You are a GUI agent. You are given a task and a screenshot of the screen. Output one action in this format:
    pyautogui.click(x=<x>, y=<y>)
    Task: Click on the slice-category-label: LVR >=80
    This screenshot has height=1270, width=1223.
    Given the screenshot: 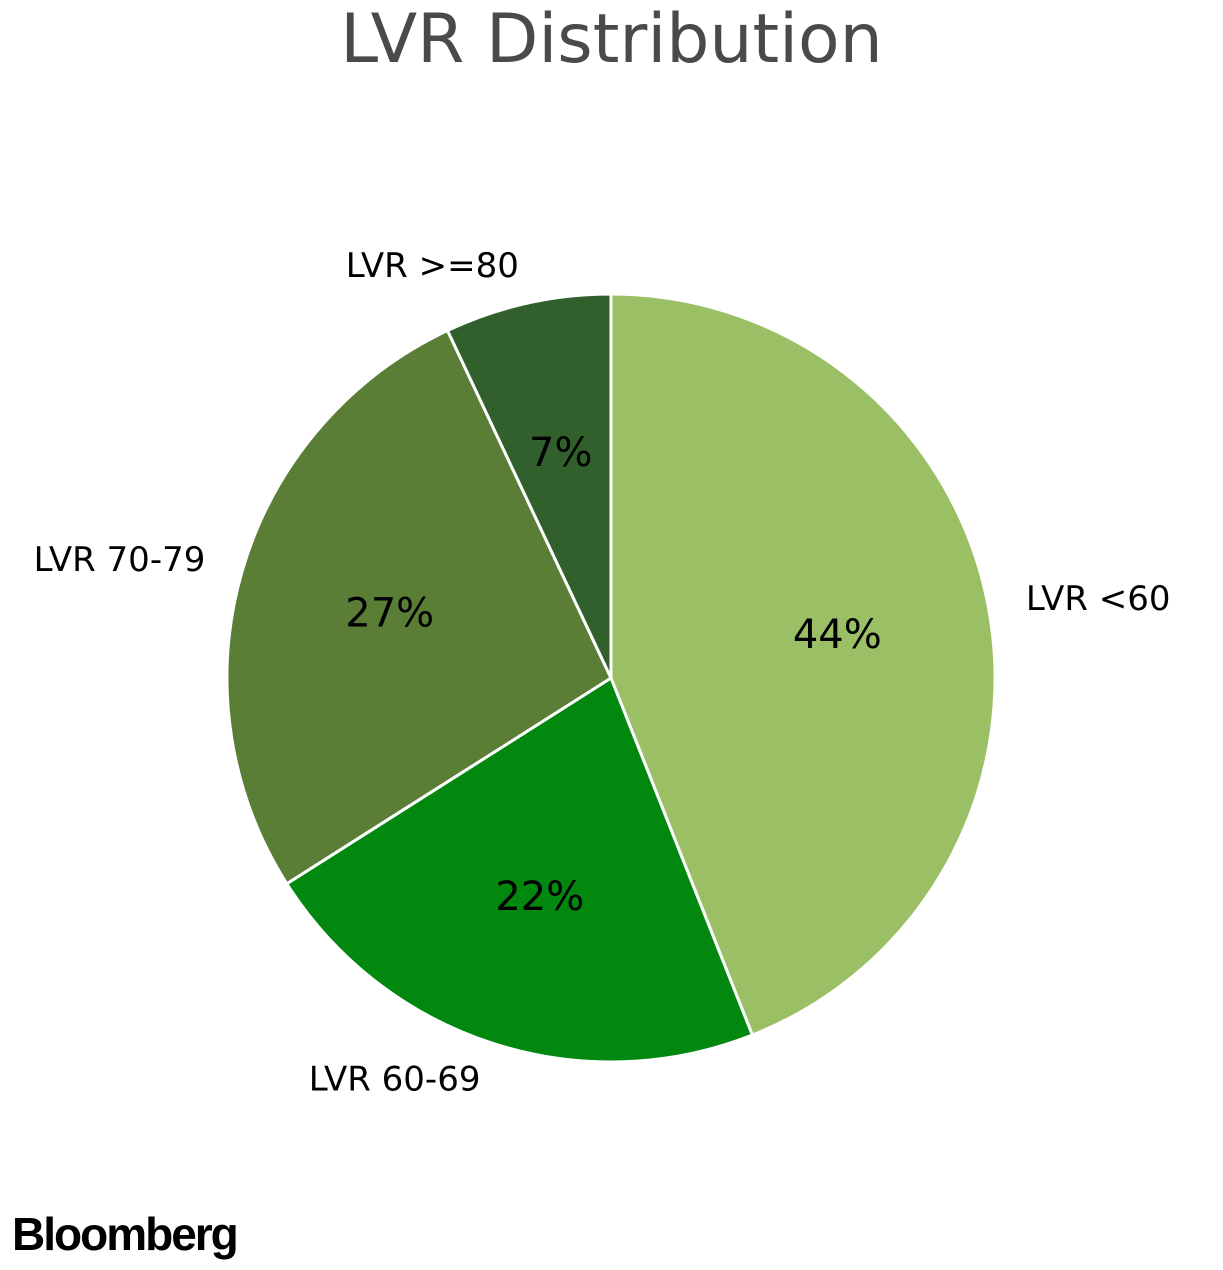 What is the action you would take?
    pyautogui.click(x=432, y=266)
    